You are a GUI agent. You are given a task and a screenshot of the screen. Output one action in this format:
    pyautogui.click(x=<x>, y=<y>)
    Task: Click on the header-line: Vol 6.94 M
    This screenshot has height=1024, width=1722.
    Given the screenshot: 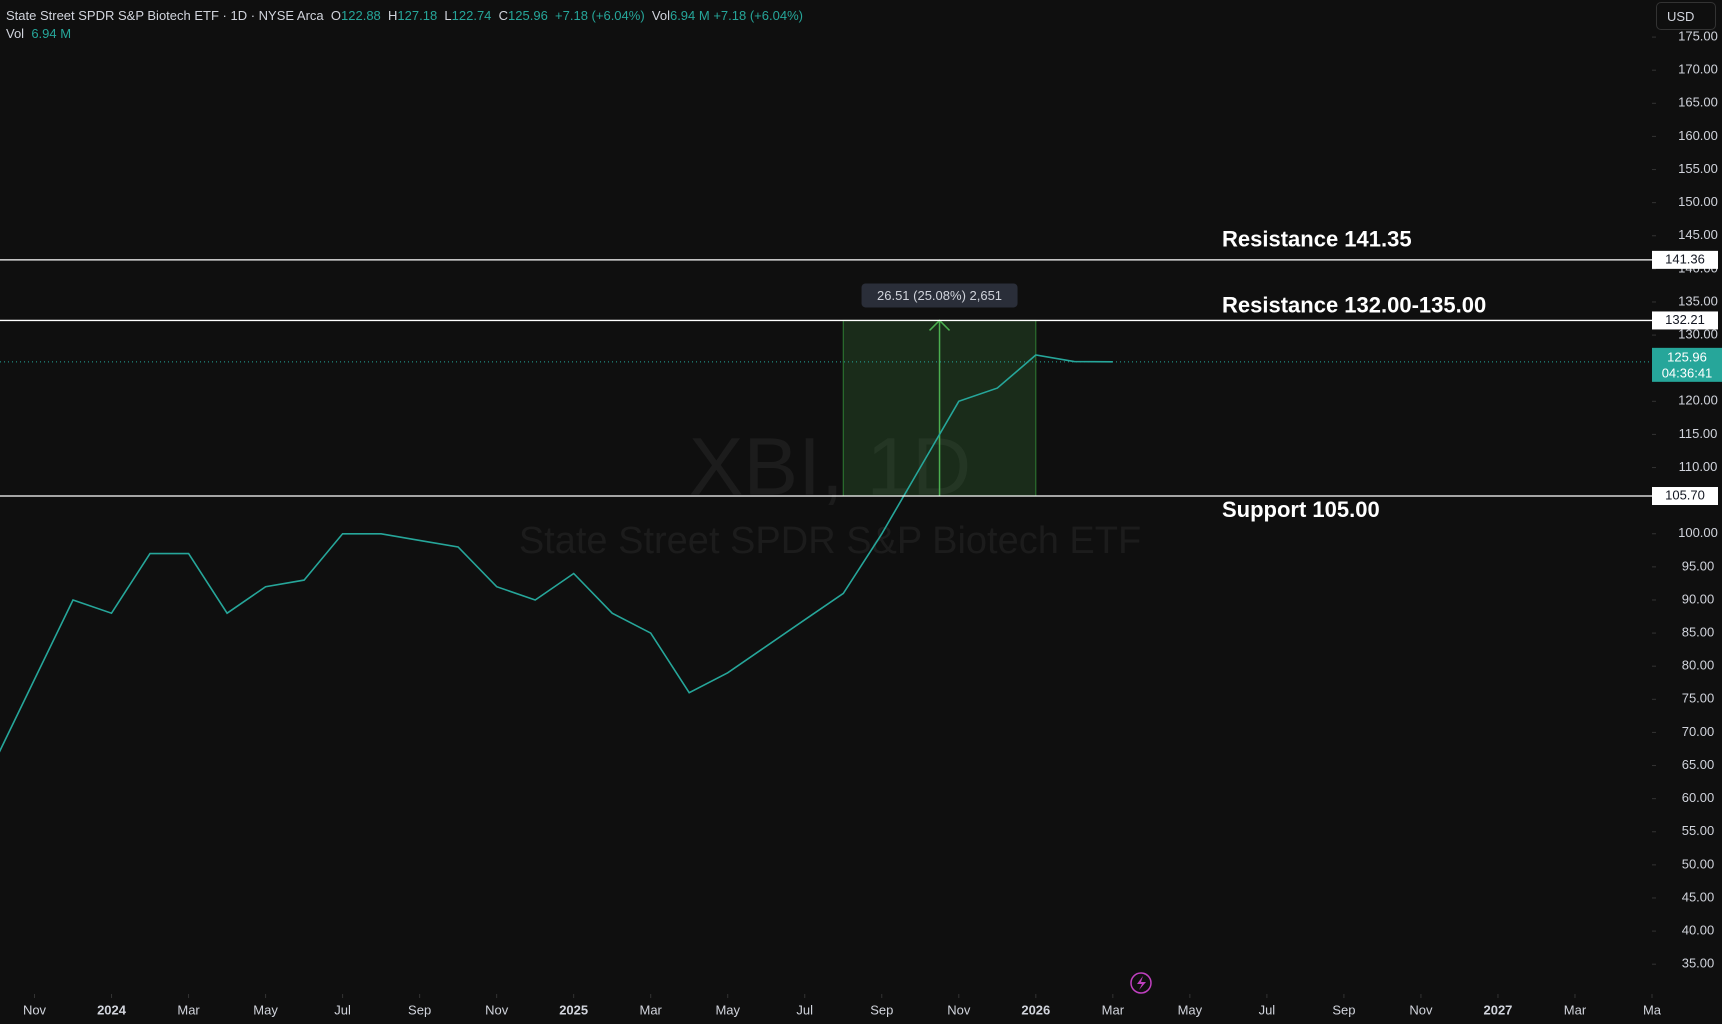 What is the action you would take?
    pyautogui.click(x=404, y=34)
    